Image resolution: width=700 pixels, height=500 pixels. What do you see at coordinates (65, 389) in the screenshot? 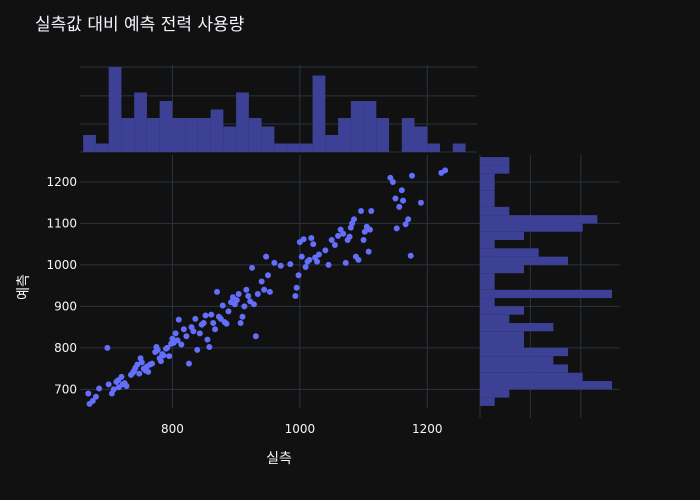
I see `y-tick-label: 700` at bounding box center [65, 389].